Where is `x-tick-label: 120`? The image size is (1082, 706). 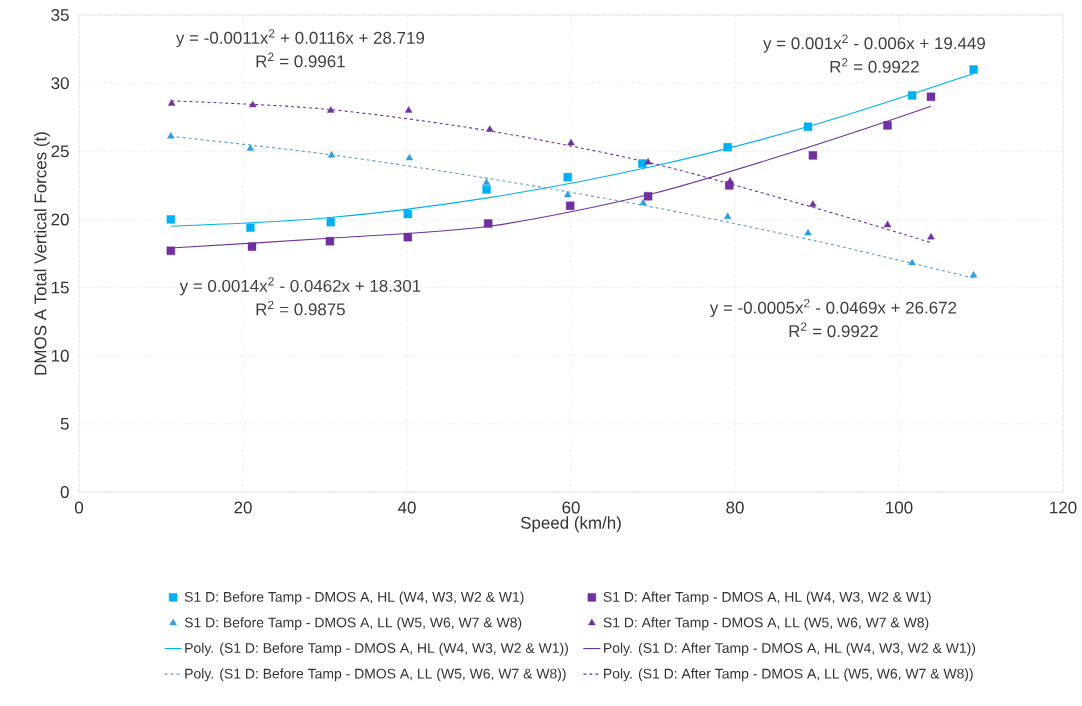
x-tick-label: 120 is located at coordinates (1063, 507).